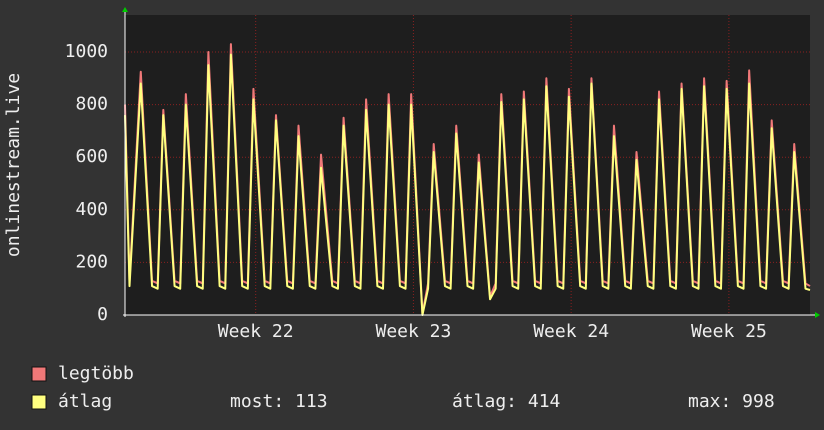 Image resolution: width=824 pixels, height=430 pixels. What do you see at coordinates (571, 331) in the screenshot?
I see `x-tick-label: Week 24` at bounding box center [571, 331].